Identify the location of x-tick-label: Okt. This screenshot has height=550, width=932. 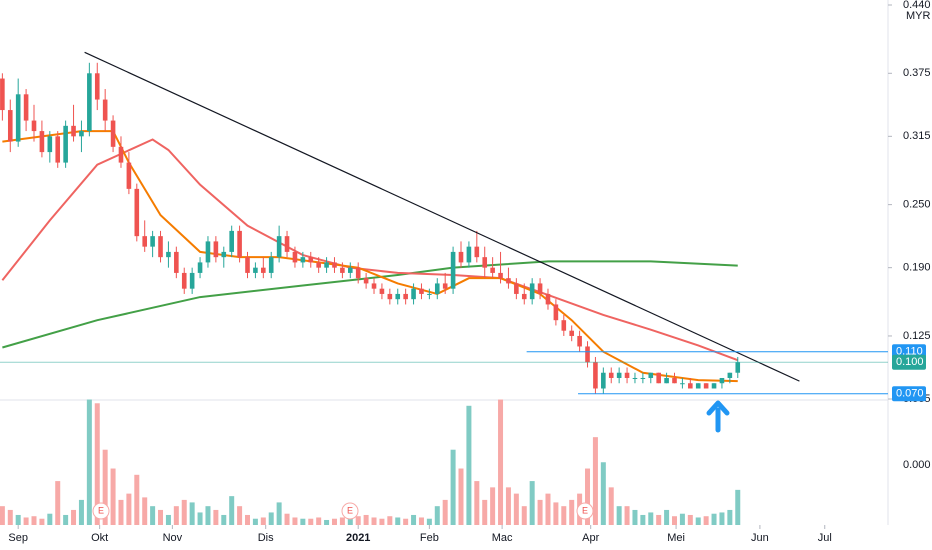
(99, 538).